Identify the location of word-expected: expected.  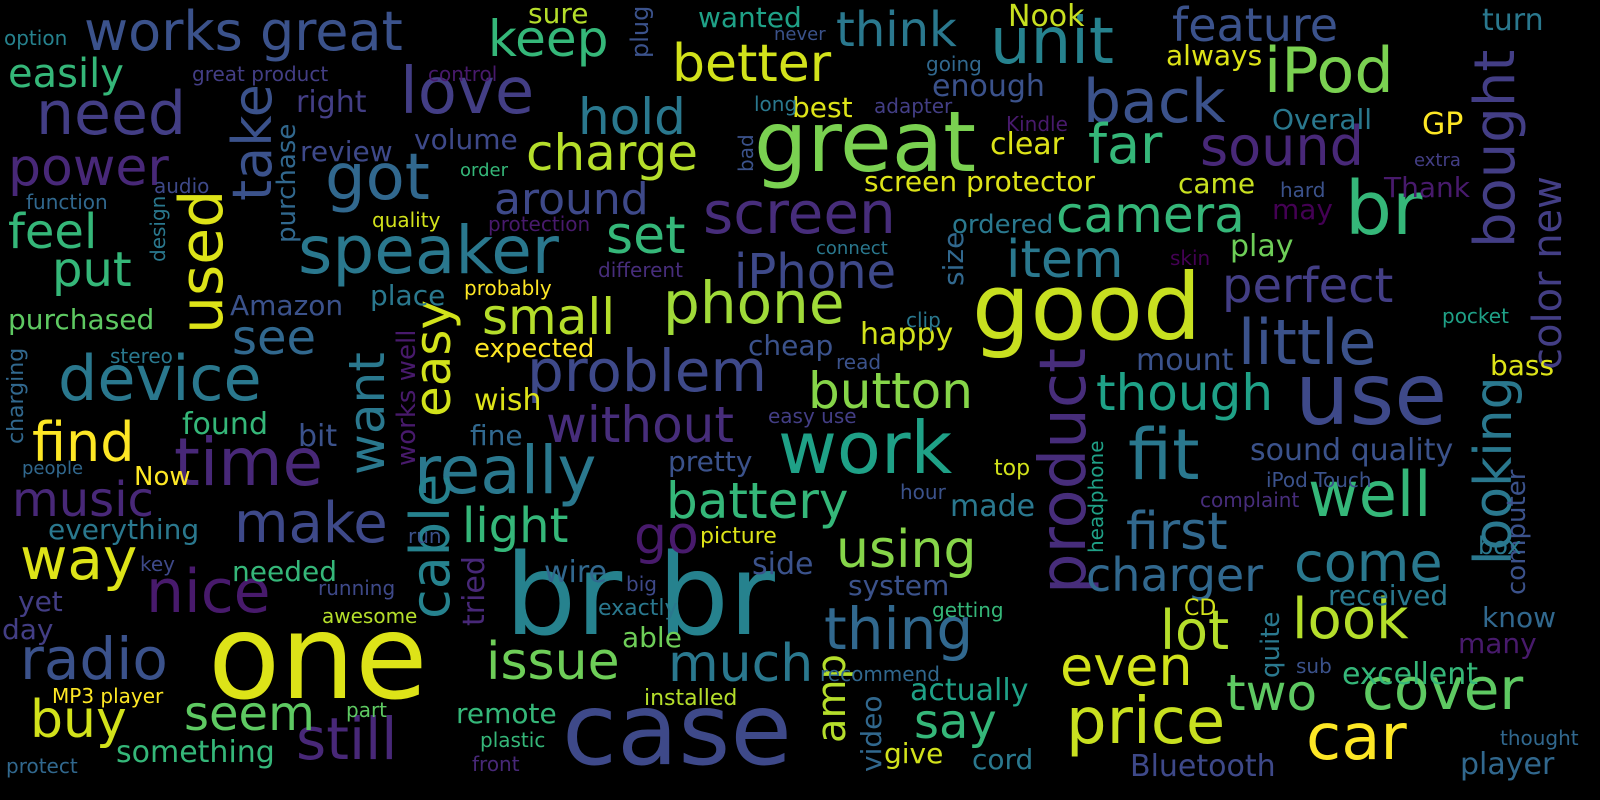
(534, 349).